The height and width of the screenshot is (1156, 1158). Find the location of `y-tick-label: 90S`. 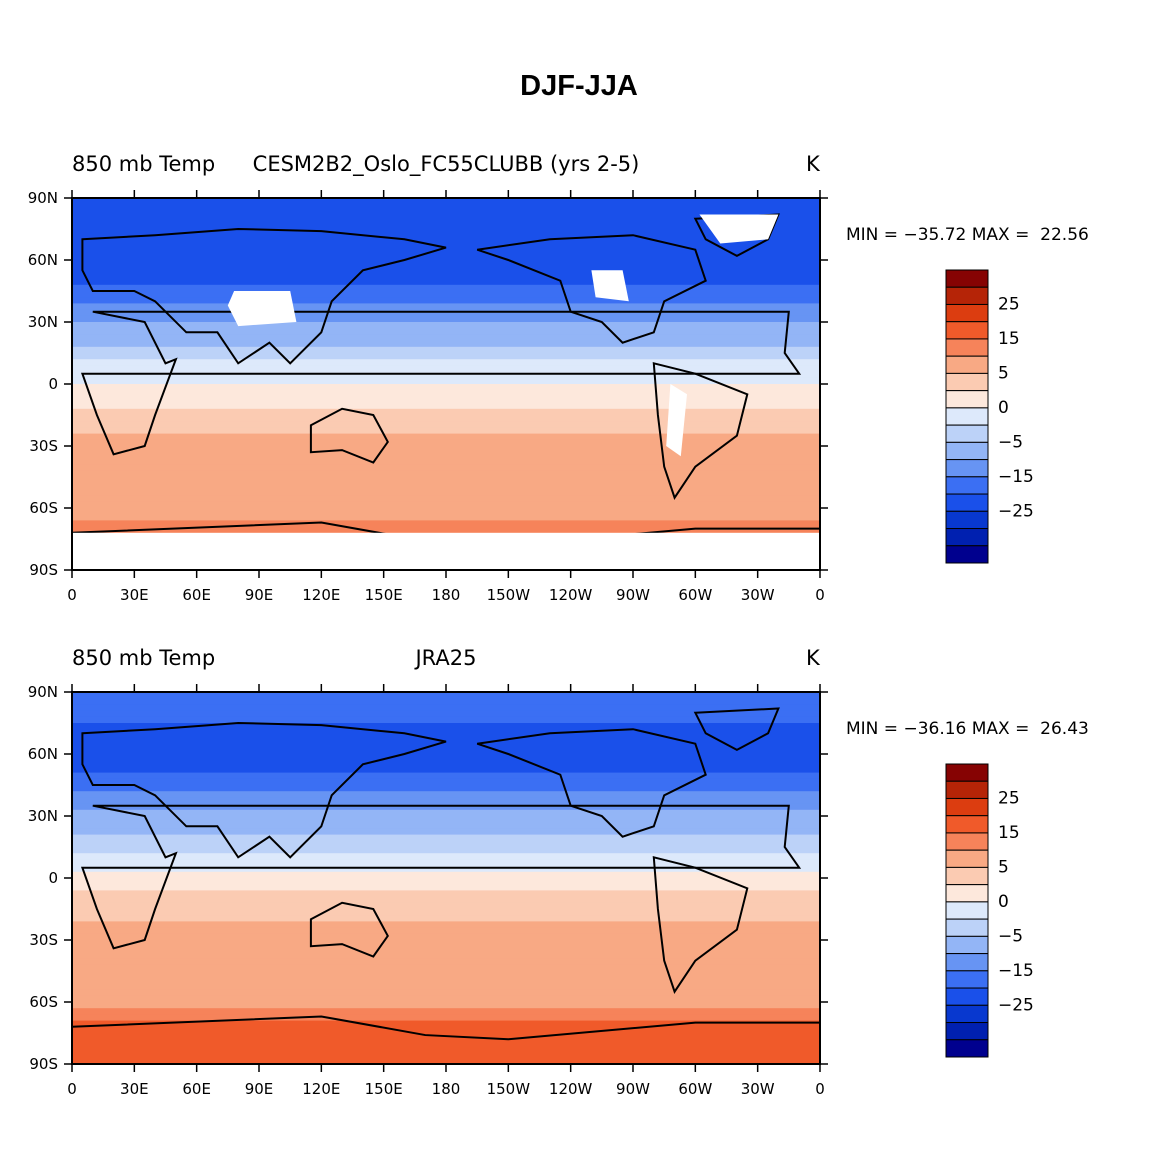

y-tick-label: 90S is located at coordinates (43, 570).